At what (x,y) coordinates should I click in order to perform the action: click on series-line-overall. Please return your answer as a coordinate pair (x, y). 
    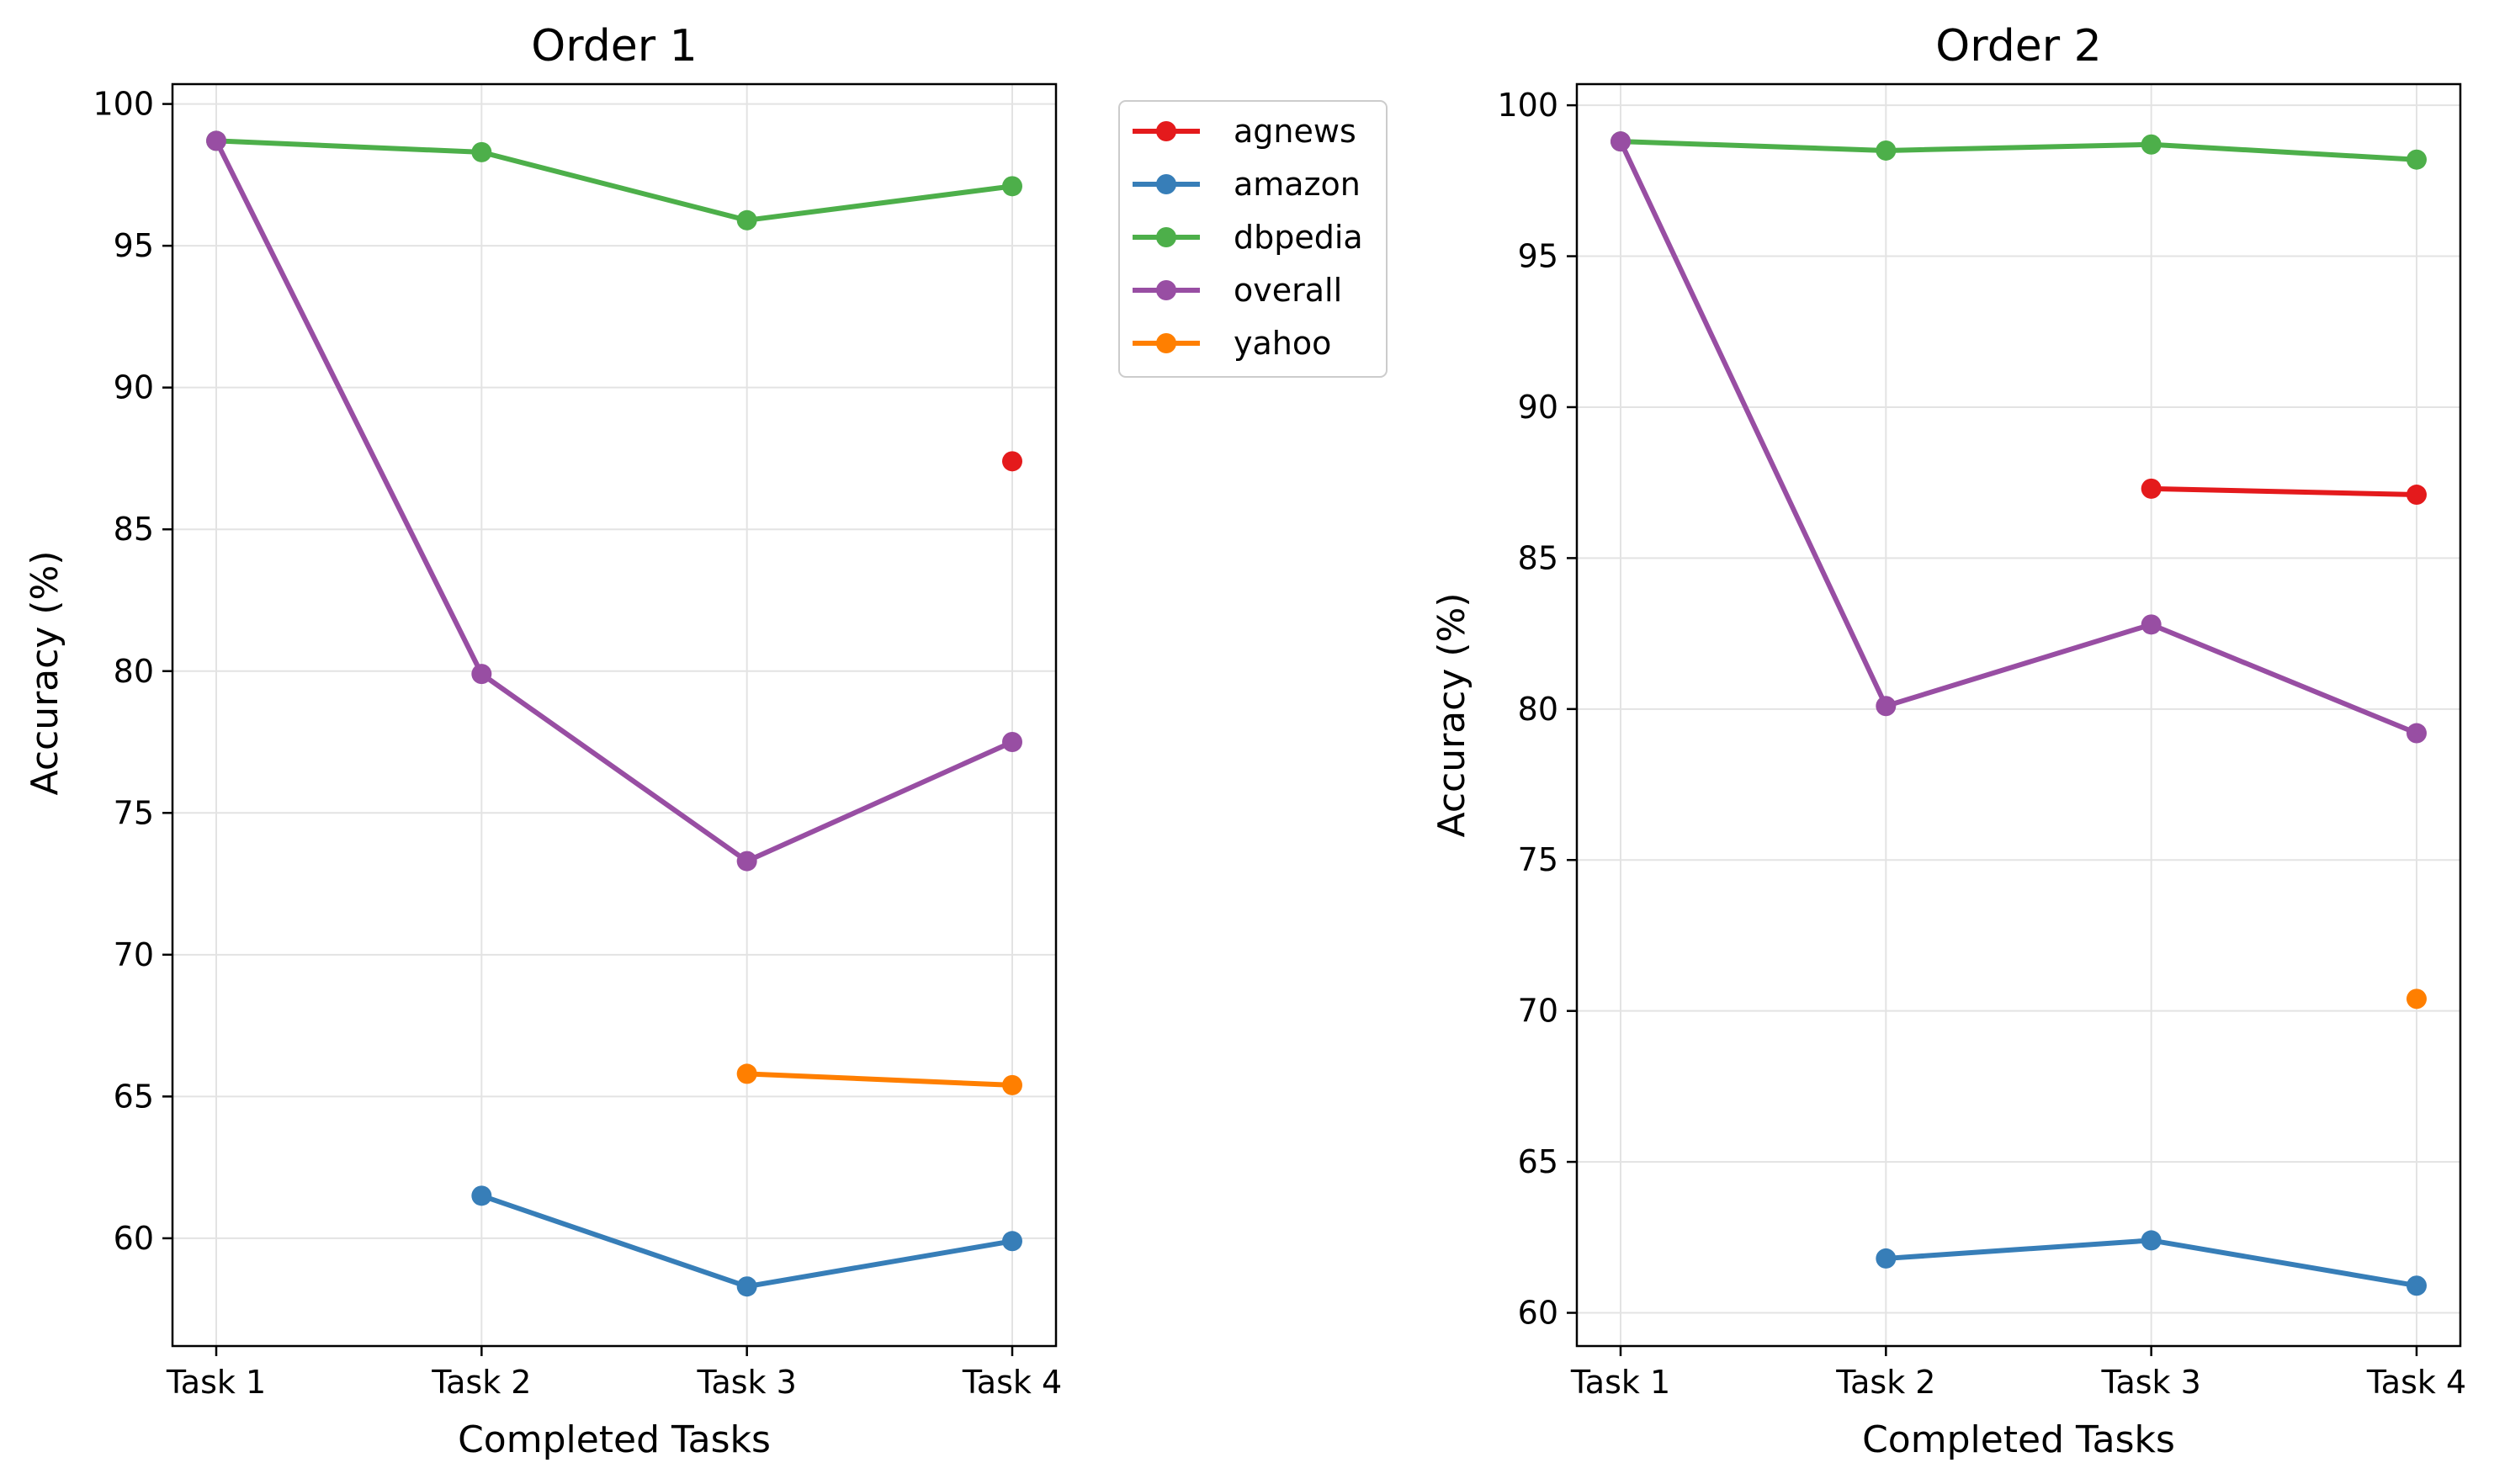
    Looking at the image, I should click on (2019, 437).